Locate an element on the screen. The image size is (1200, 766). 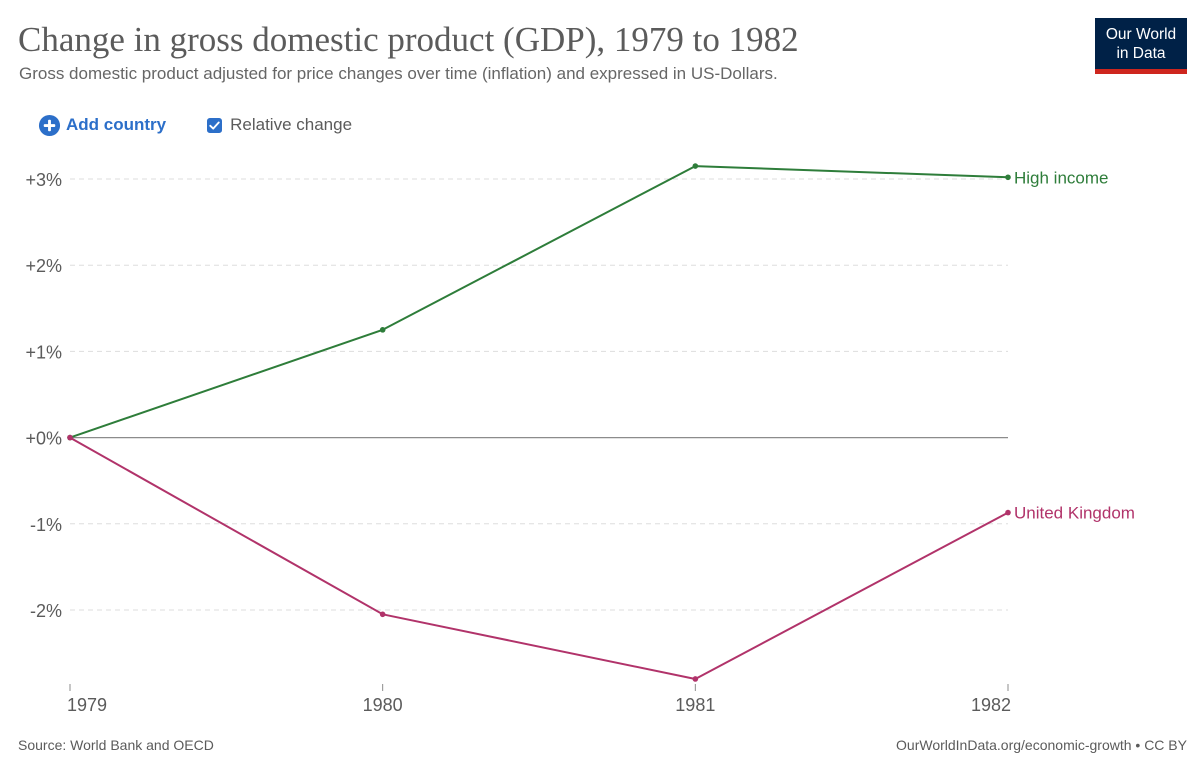
x-tick-label: 1979 is located at coordinates (87, 705).